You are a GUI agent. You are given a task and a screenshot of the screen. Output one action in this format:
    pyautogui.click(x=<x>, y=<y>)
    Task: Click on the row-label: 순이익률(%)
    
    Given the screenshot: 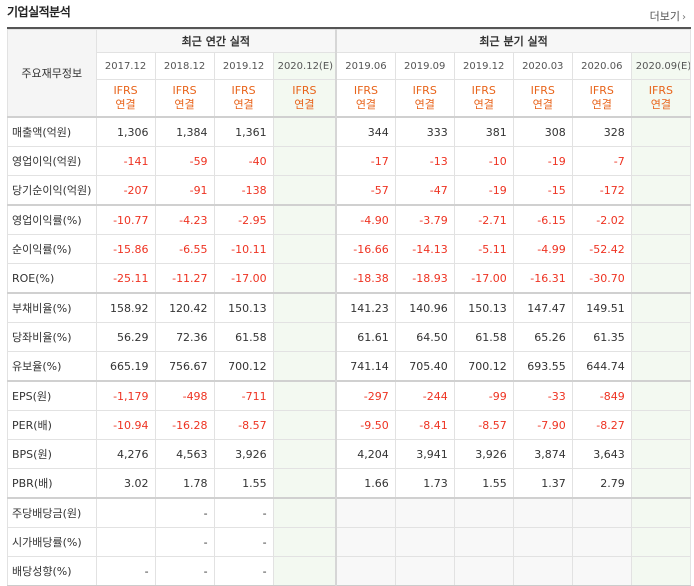 What is the action you would take?
    pyautogui.click(x=52, y=249)
    